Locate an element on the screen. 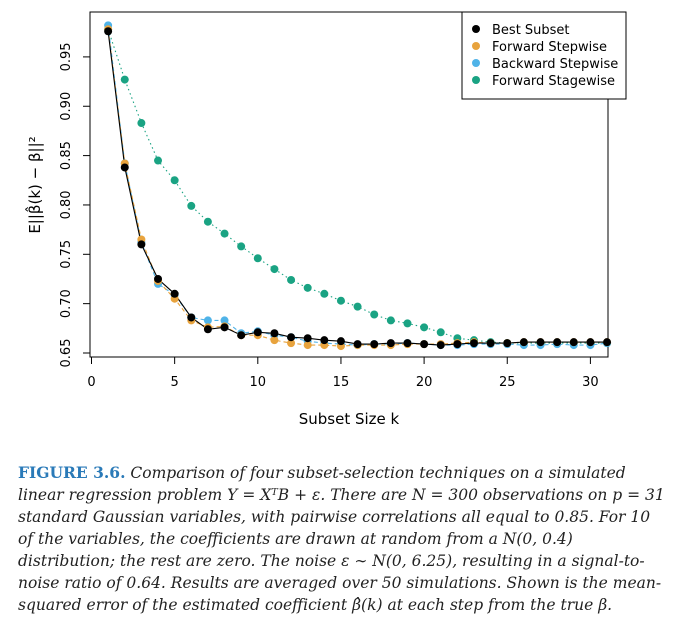 This screenshot has height=632, width=673. x-tick-label: 0 is located at coordinates (91, 382).